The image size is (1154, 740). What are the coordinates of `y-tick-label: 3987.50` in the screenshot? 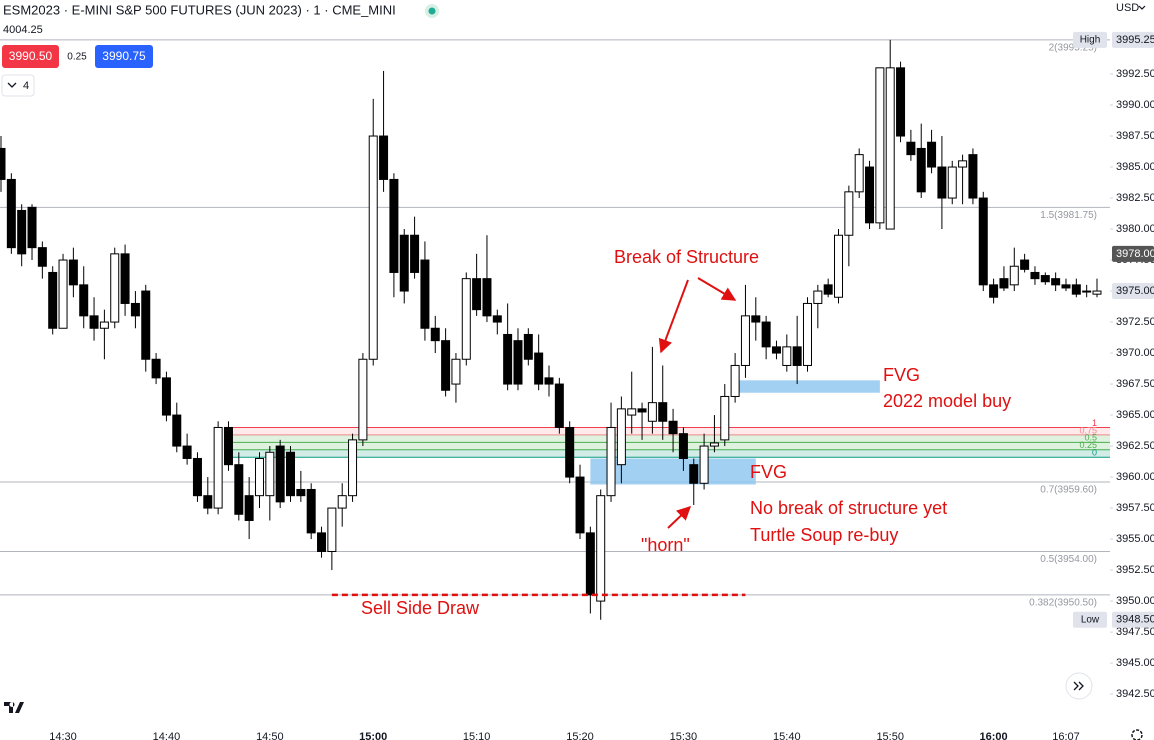 It's located at (1135, 136).